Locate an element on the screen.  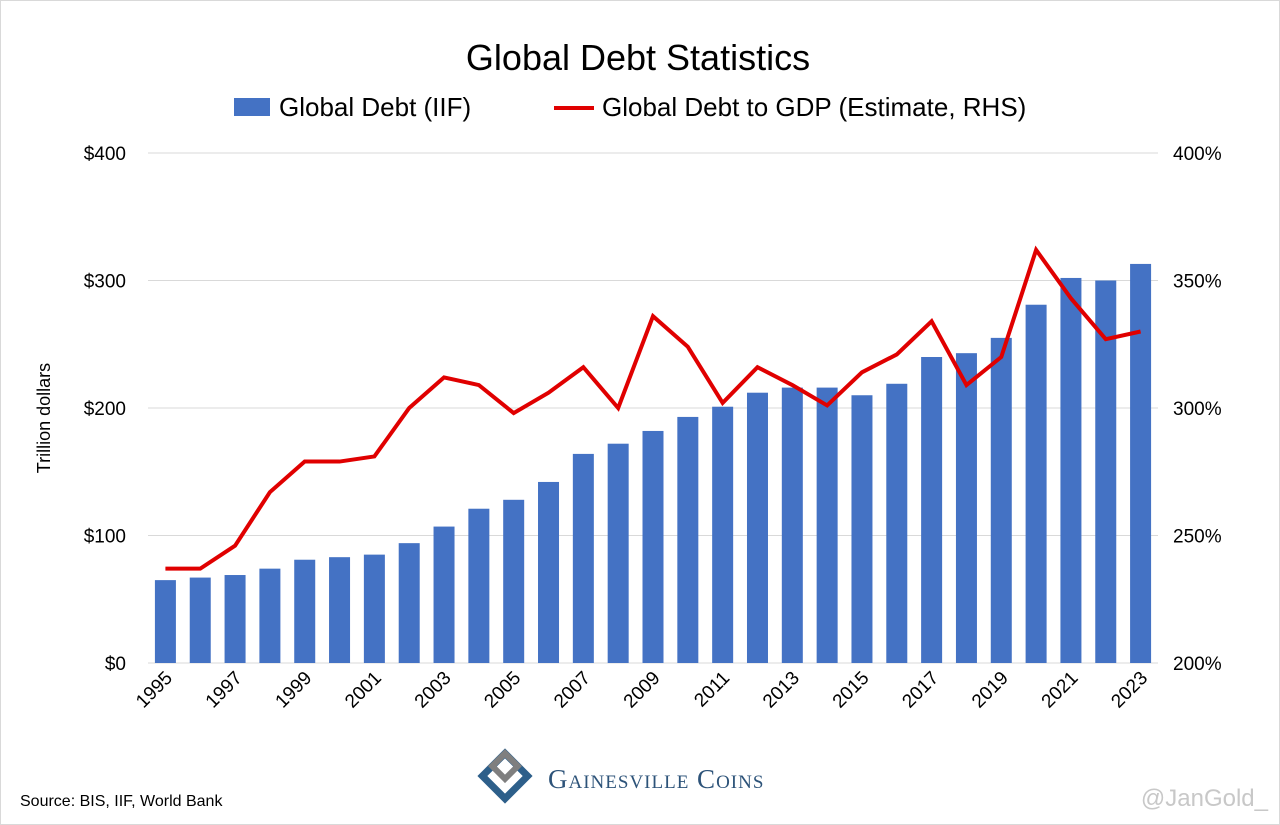
bar-2000 is located at coordinates (340, 610).